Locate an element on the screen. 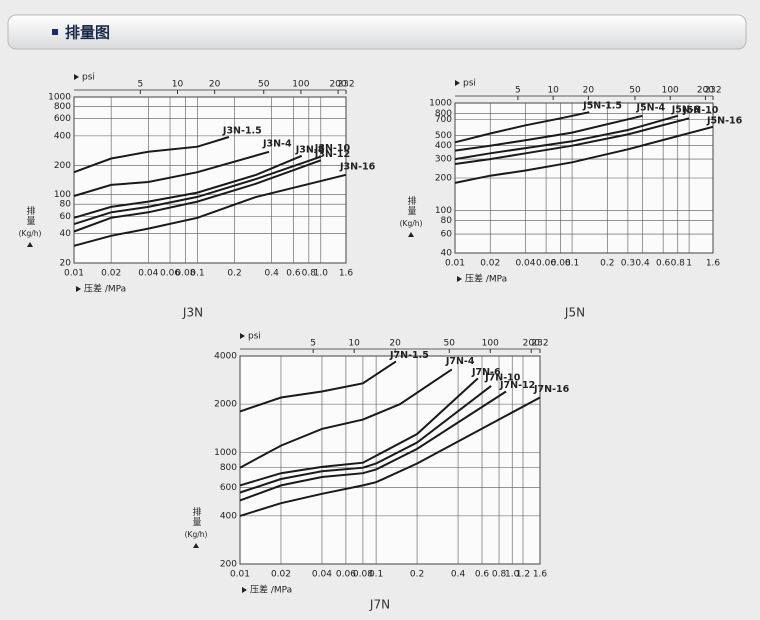  y-tick-label: 700 is located at coordinates (443, 120).